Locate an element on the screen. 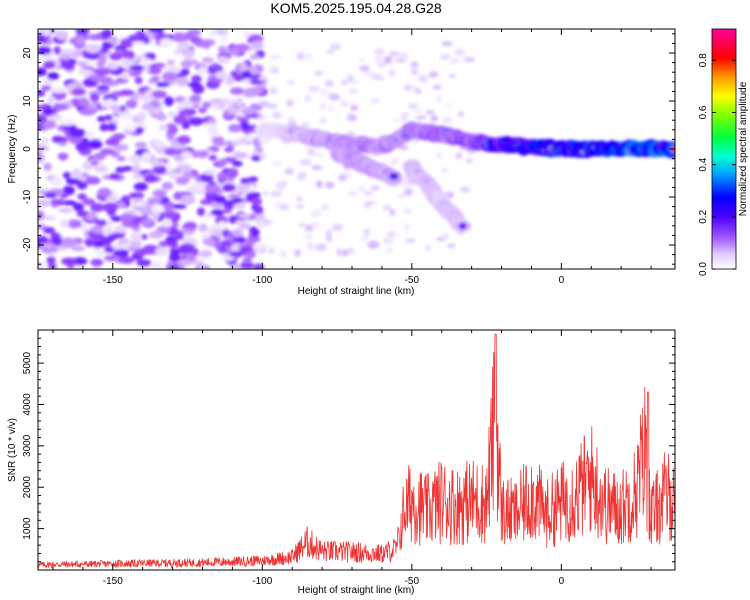 The width and height of the screenshot is (750, 600). spectrogram-x-axis-label: Height of straight line (km) is located at coordinates (356, 291).